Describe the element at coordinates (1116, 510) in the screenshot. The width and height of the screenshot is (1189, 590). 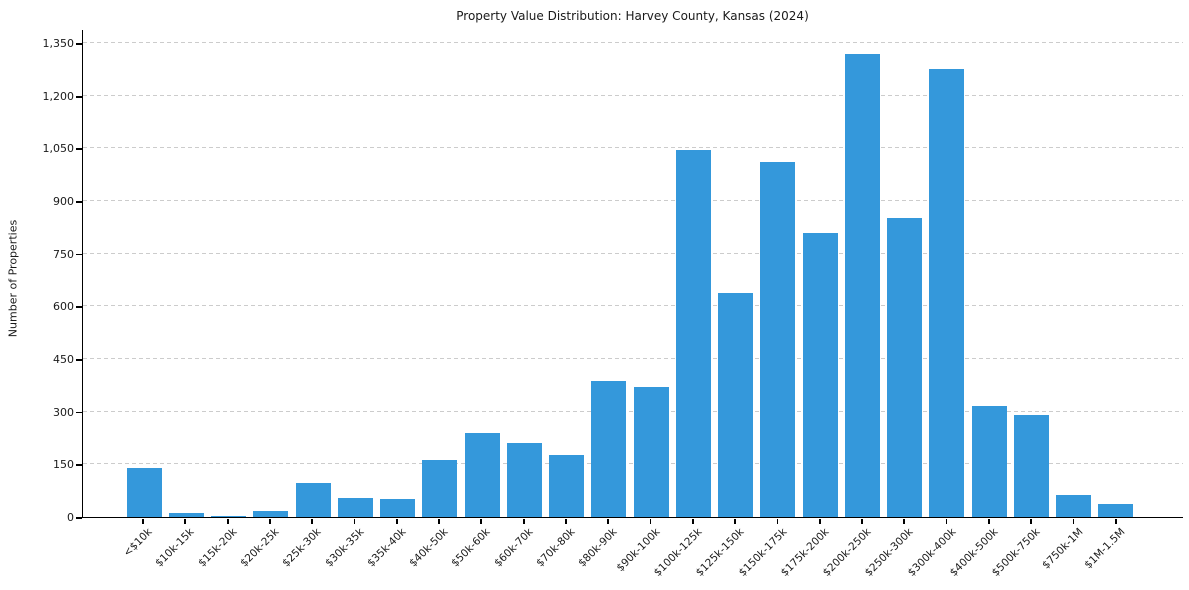
I see `bar-$1M-1.5M` at that location.